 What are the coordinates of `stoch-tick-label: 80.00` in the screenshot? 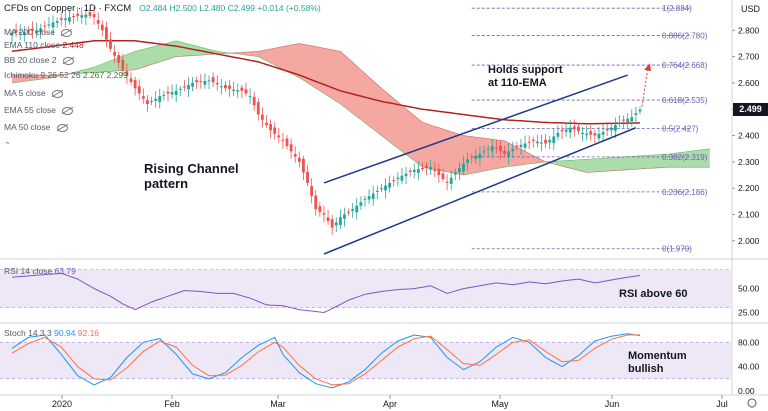 It's located at (749, 342).